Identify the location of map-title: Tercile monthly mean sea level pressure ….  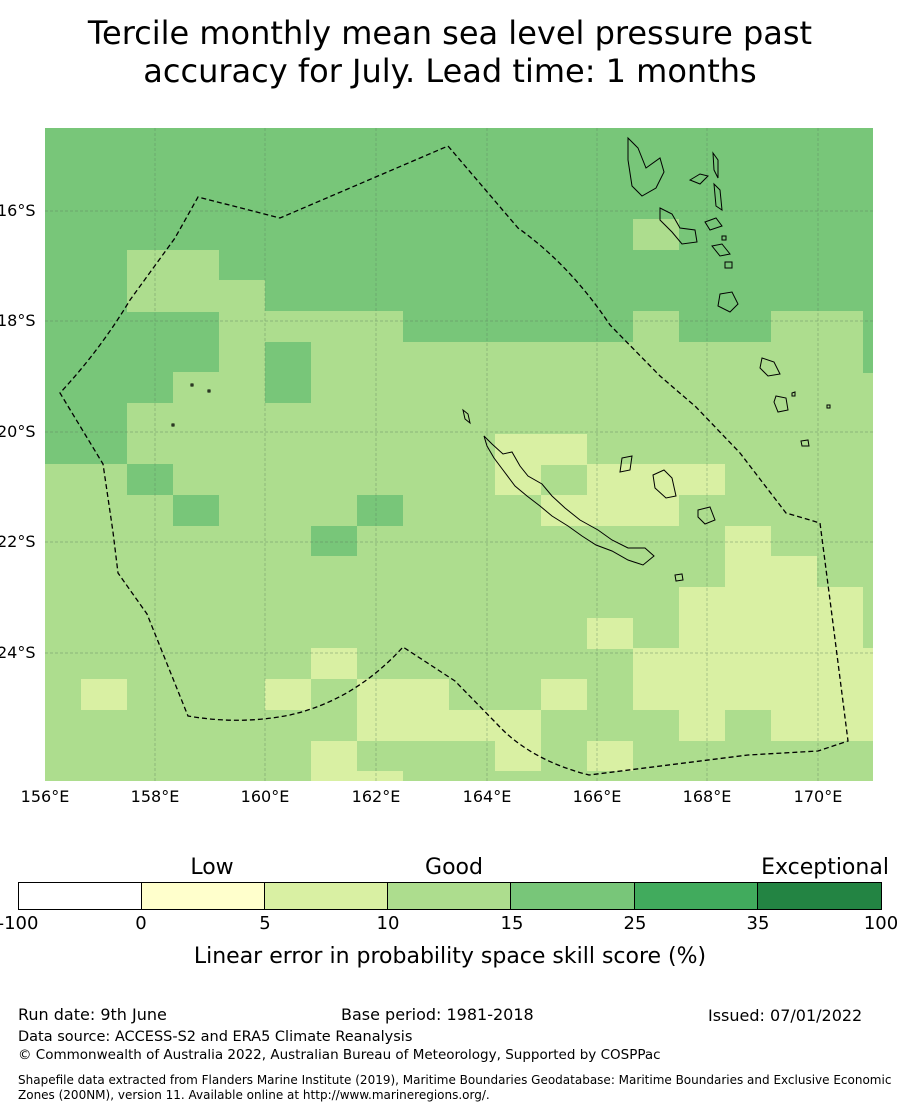
(450, 52).